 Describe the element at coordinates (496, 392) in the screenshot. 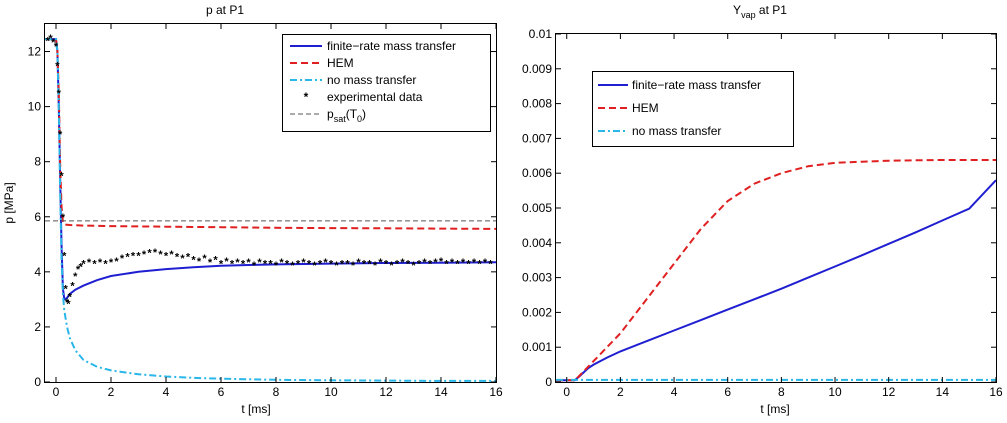

I see `pressure-x-tick-label: 16` at that location.